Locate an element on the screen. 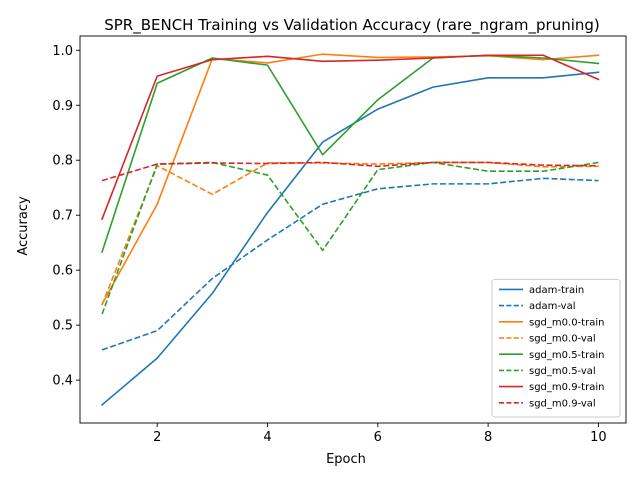  series-line-sgd_m0.9-val is located at coordinates (350, 171).